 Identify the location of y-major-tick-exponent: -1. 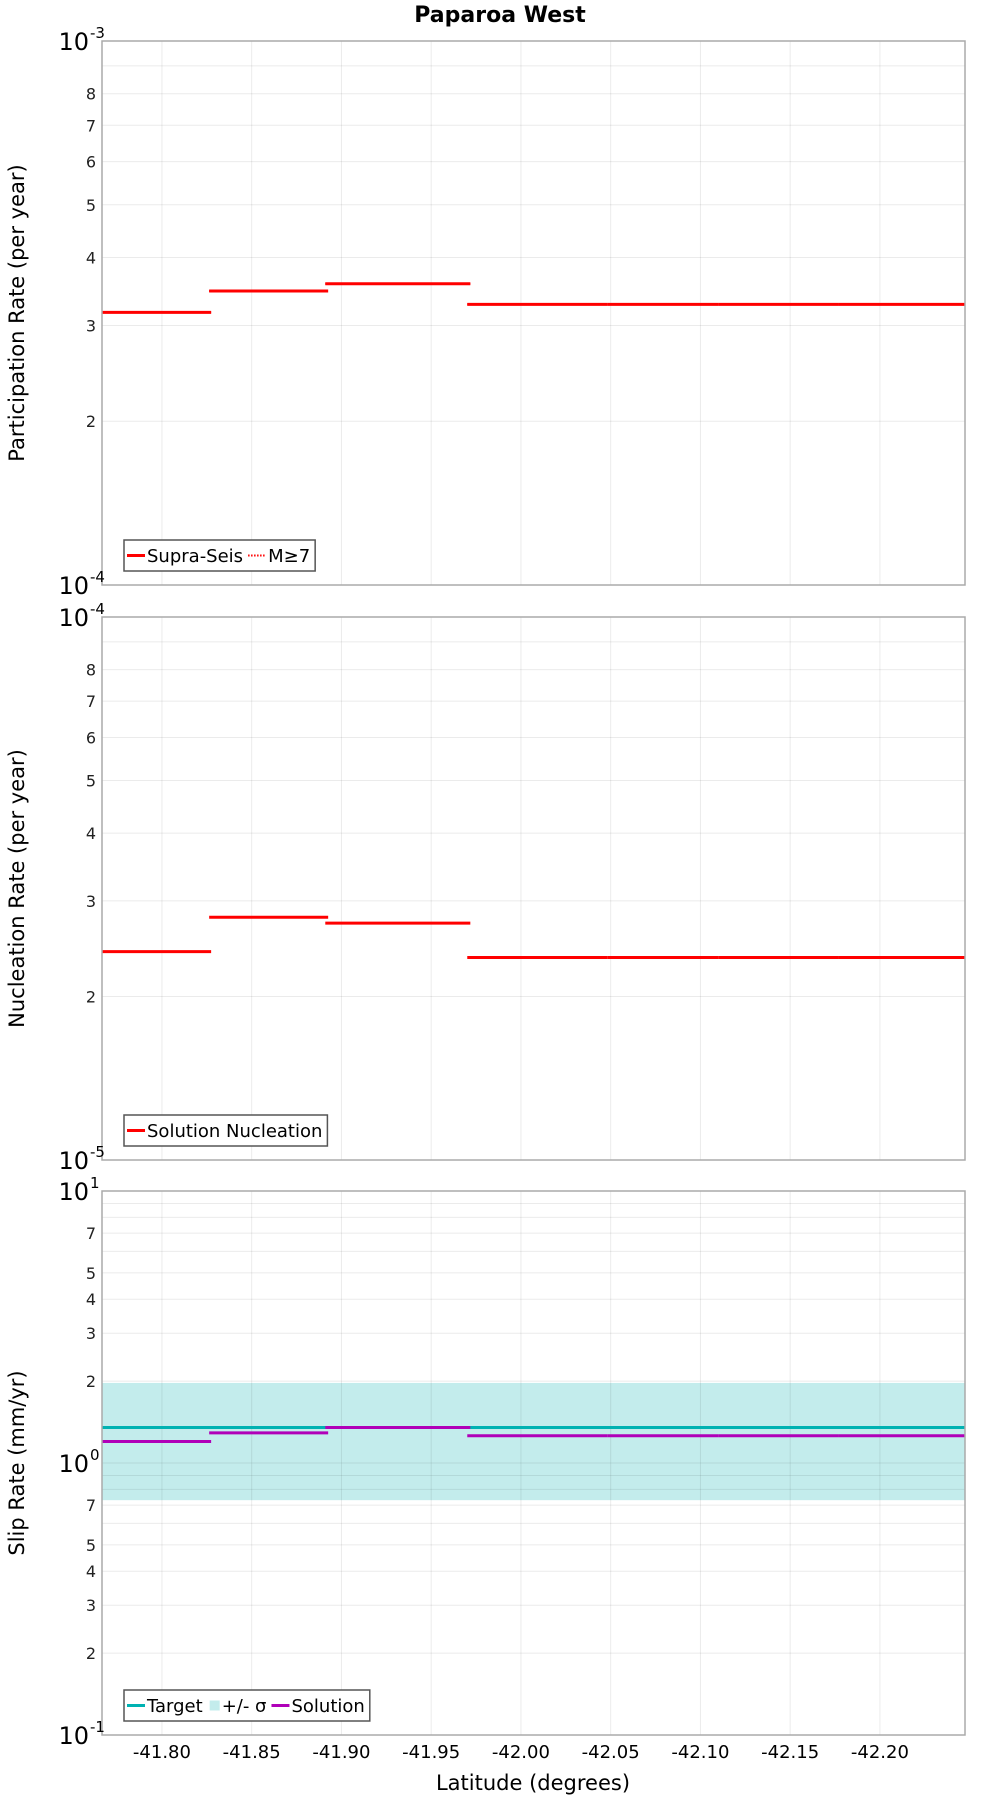
(97, 1727).